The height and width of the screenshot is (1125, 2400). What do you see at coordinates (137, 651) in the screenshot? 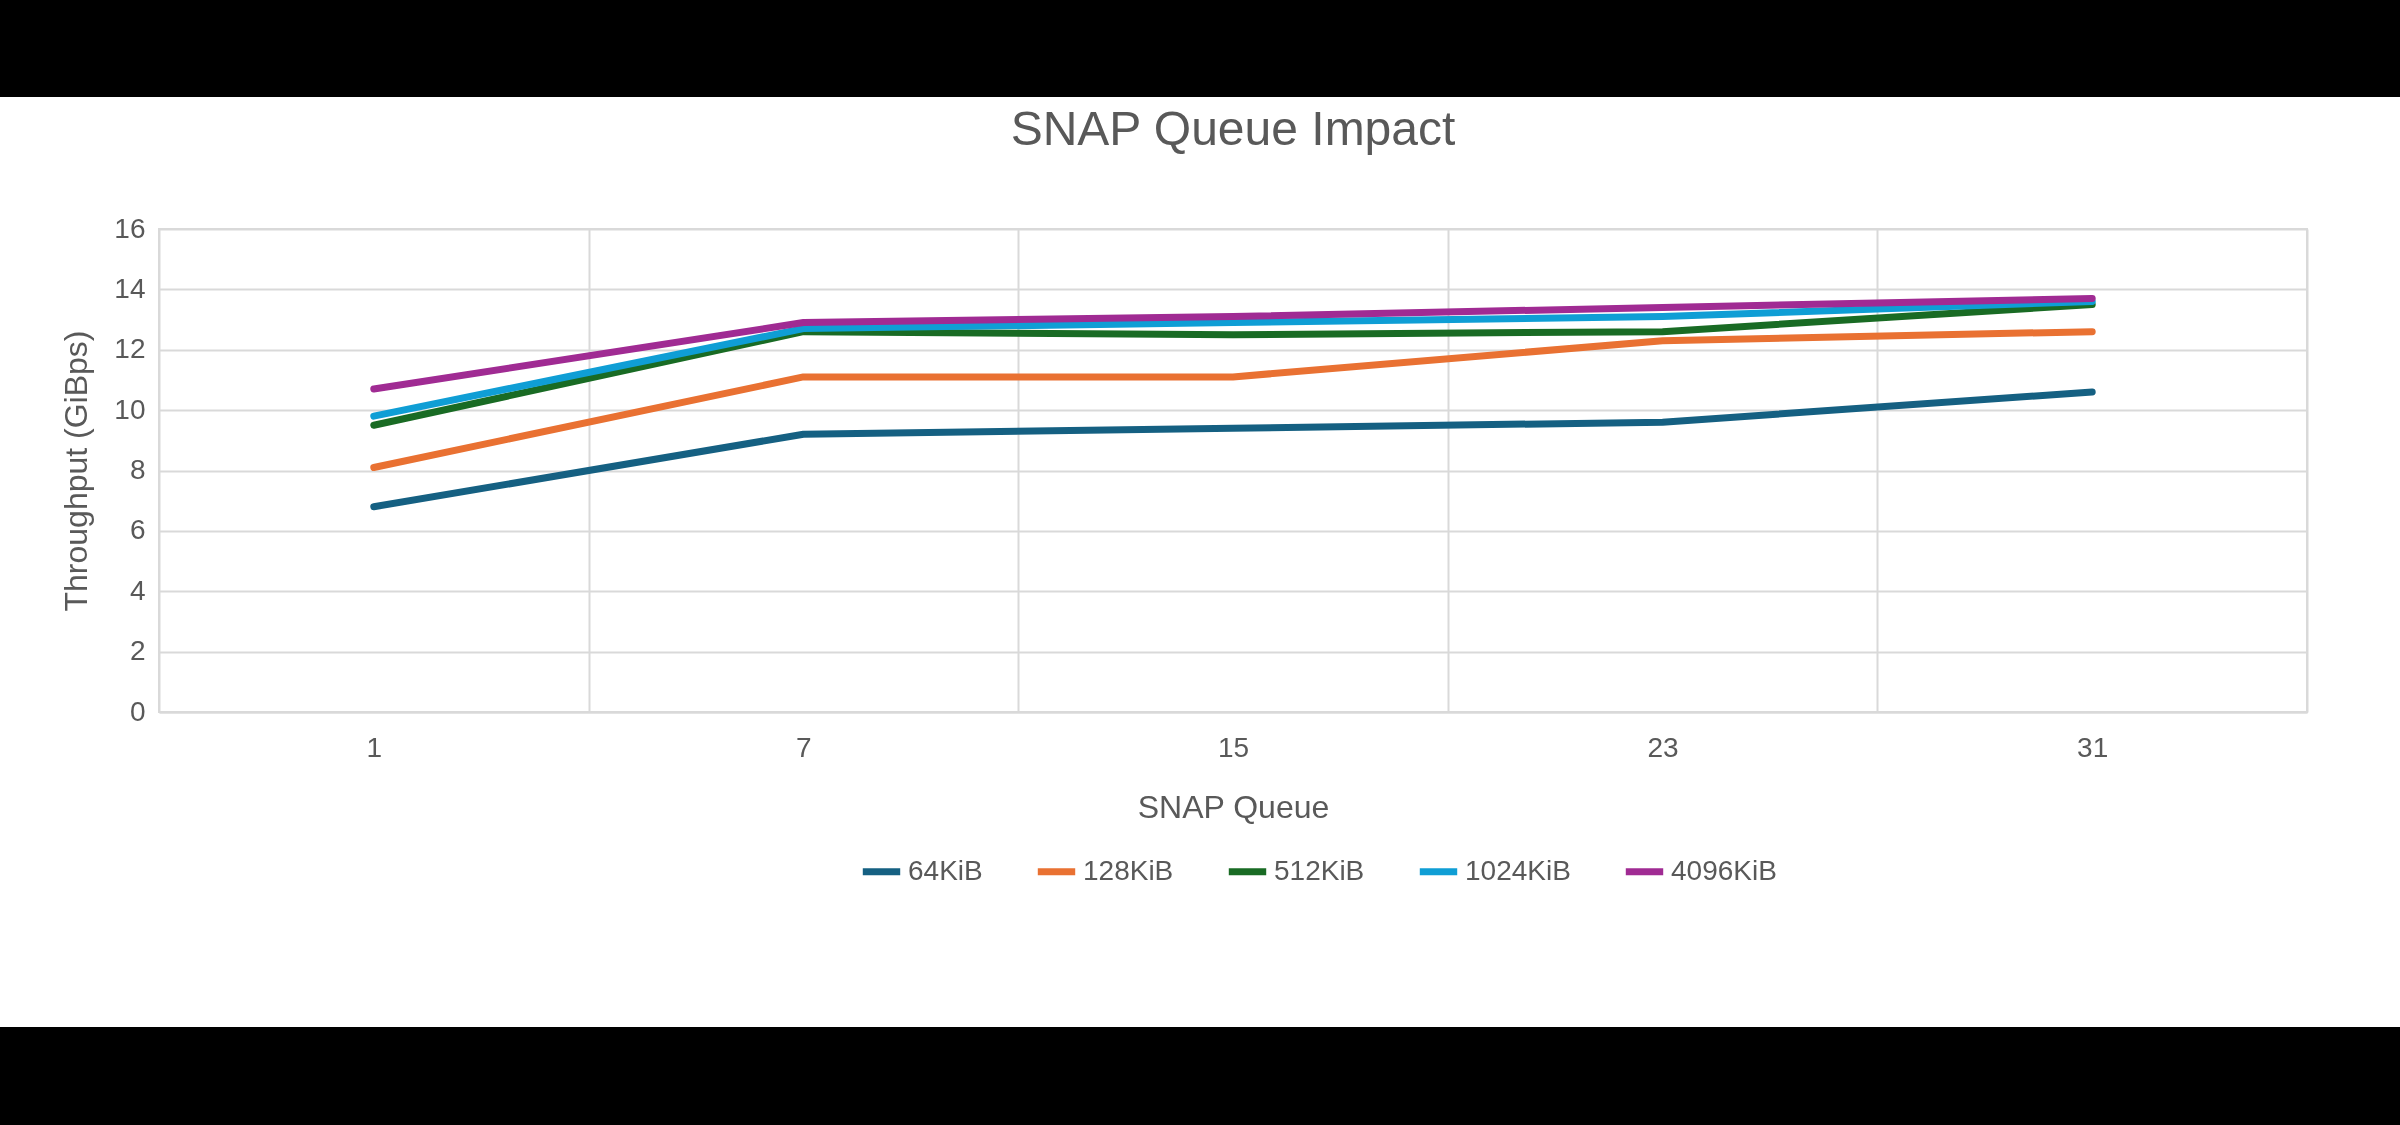
I see `y-tick-label: 2` at bounding box center [137, 651].